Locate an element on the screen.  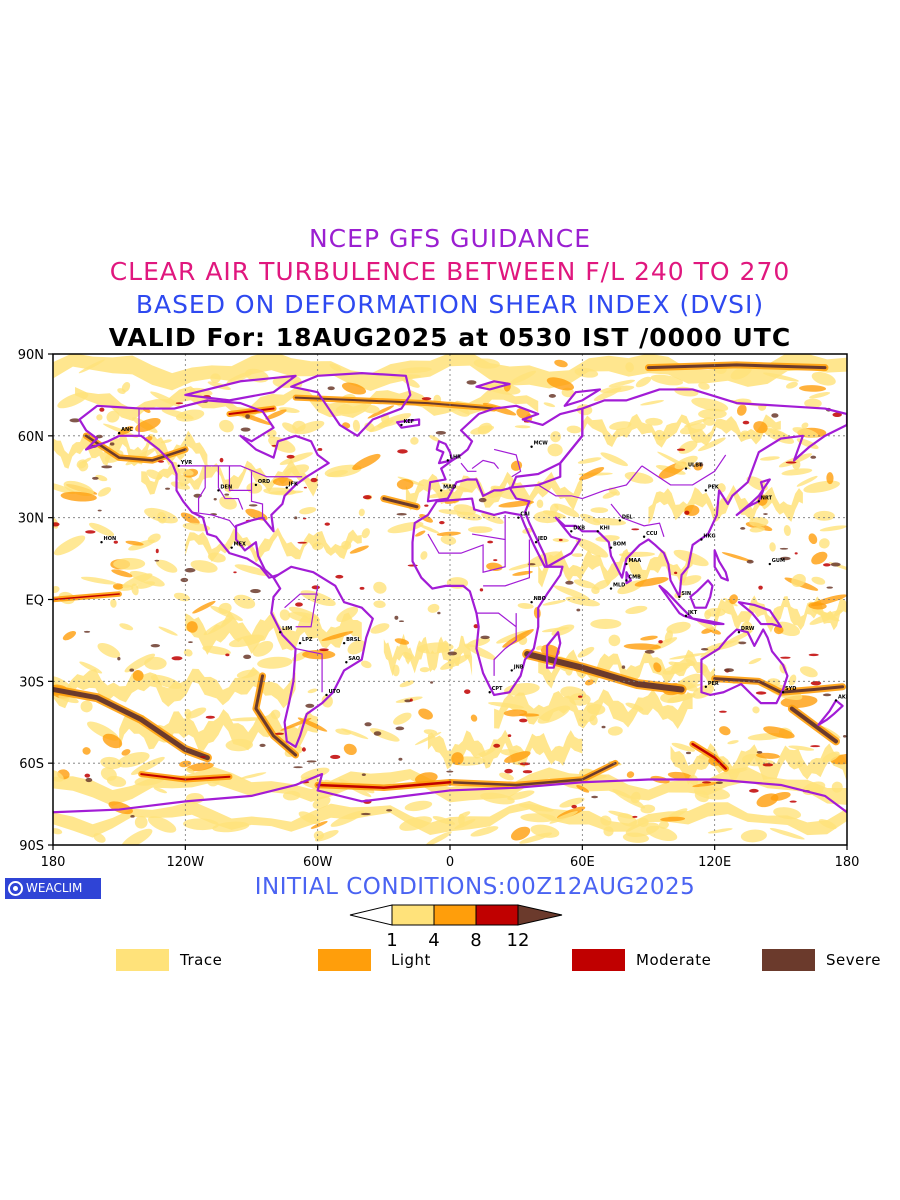
coastline-indonesia is located at coordinates (691, 605).